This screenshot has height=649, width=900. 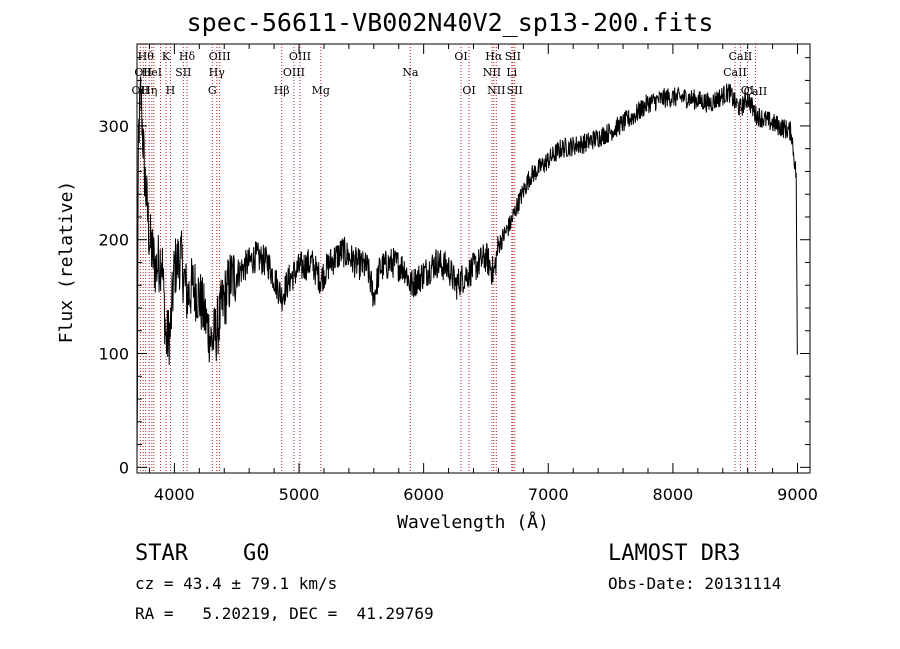 What do you see at coordinates (797, 494) in the screenshot?
I see `x-tick-label: 9000` at bounding box center [797, 494].